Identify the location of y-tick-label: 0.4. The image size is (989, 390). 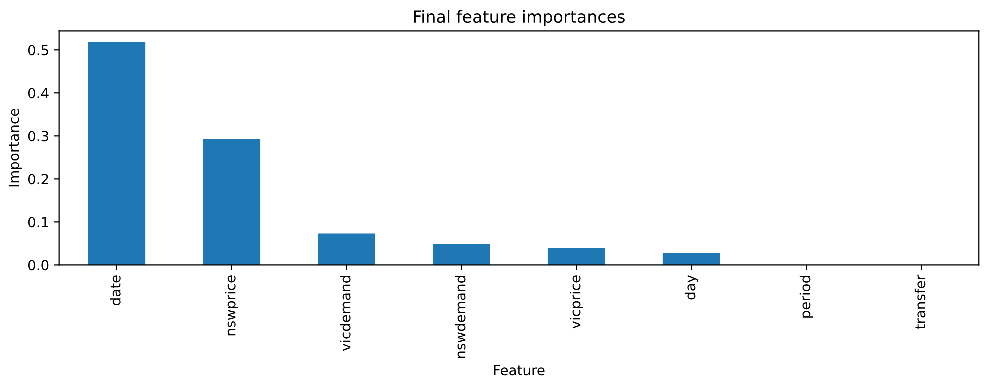
(38, 93).